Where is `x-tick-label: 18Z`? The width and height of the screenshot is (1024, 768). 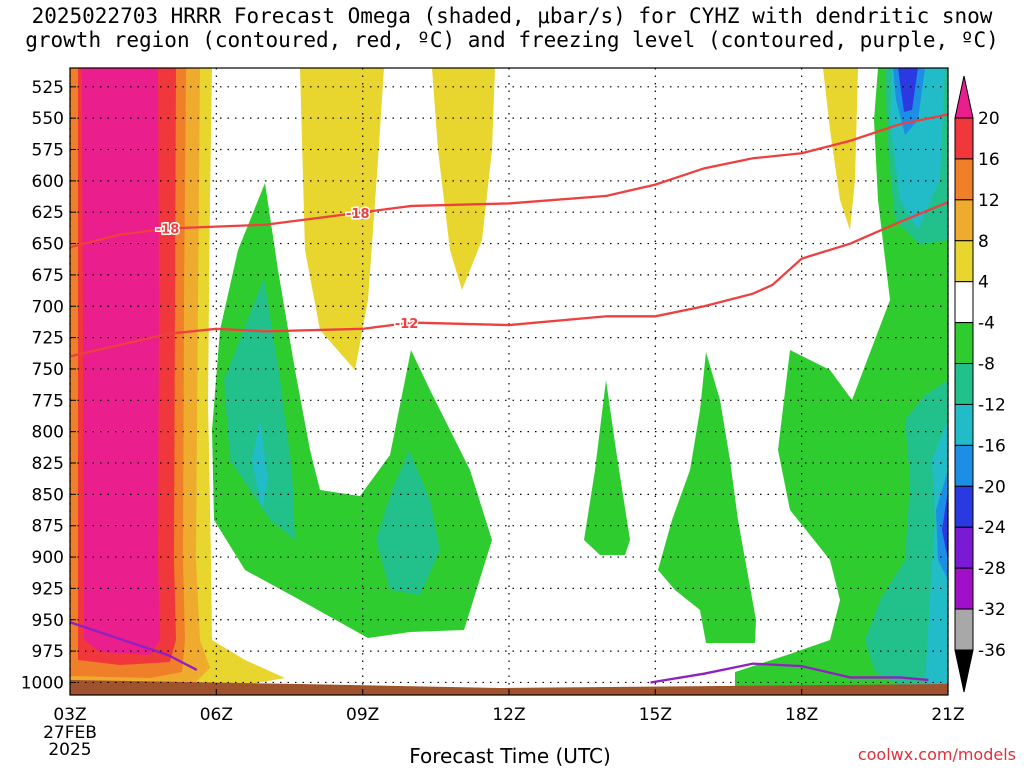
x-tick-label: 18Z is located at coordinates (801, 715).